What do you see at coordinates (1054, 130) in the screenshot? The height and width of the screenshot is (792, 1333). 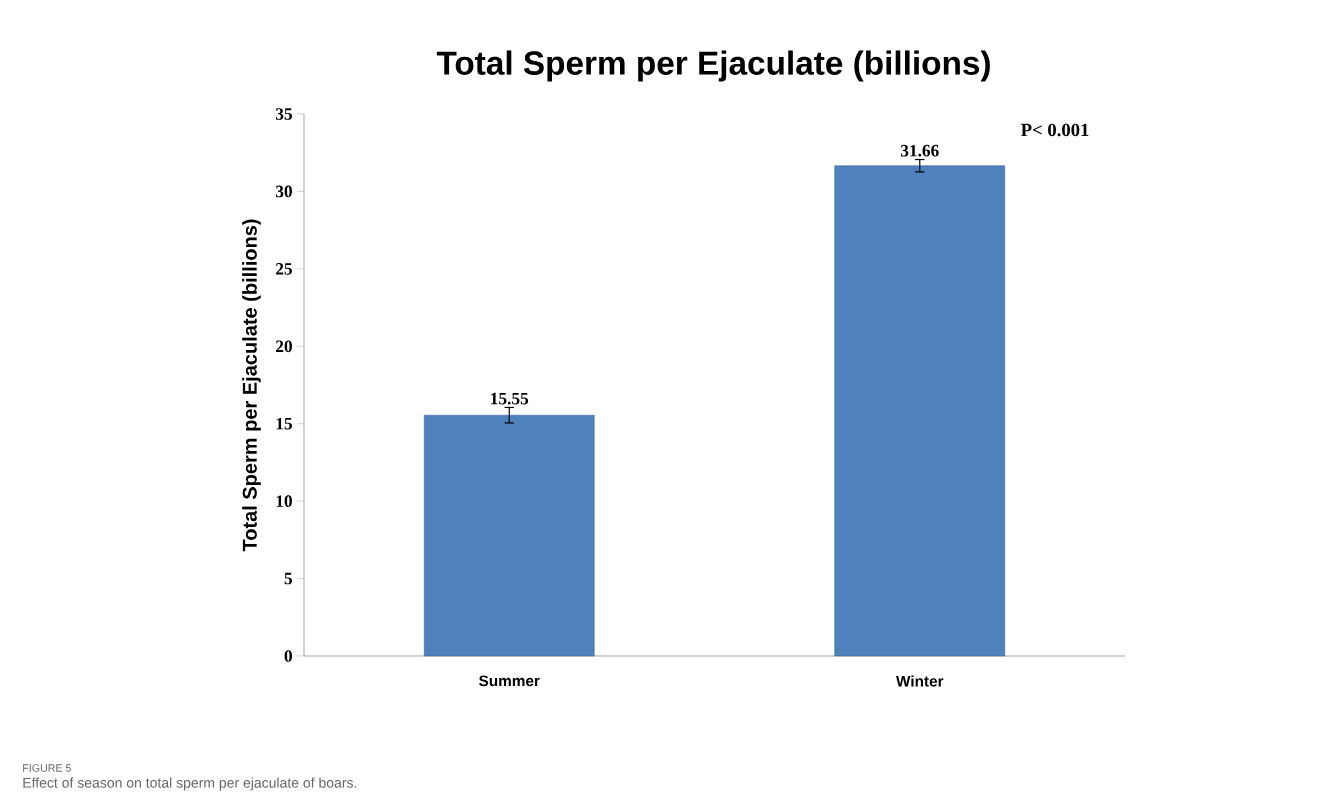 I see `annotation: P< 0.001` at bounding box center [1054, 130].